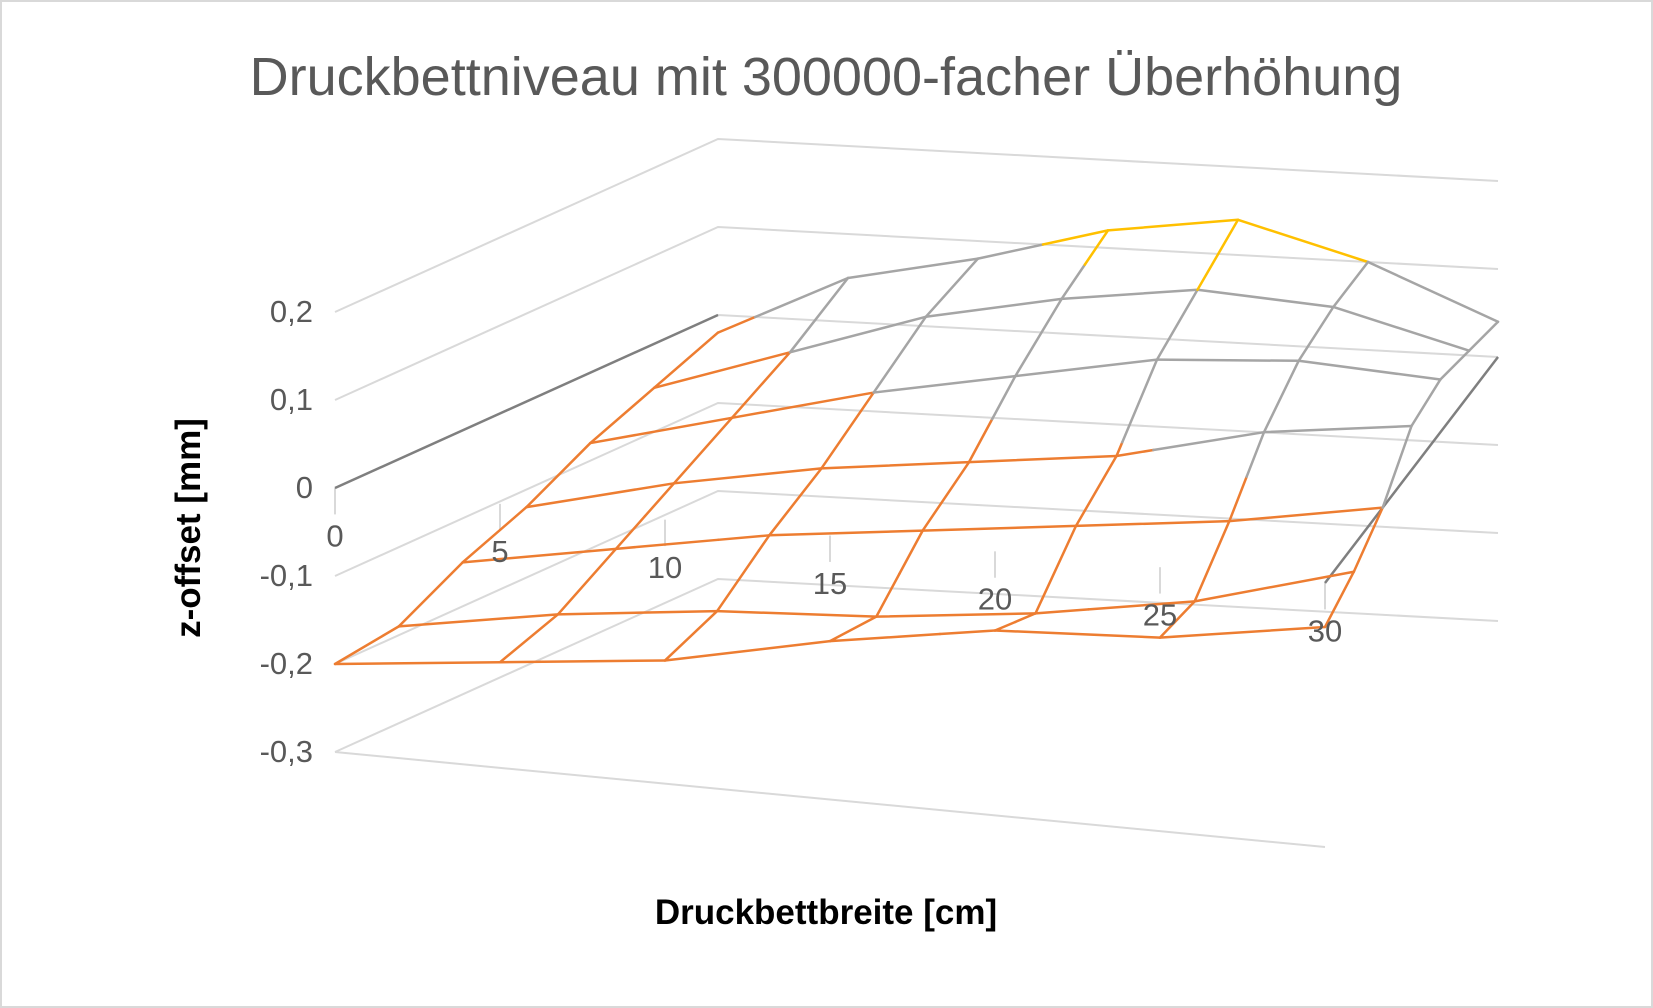 This screenshot has width=1653, height=1008. Describe the element at coordinates (830, 583) in the screenshot. I see `x-tick-label: 15` at that location.